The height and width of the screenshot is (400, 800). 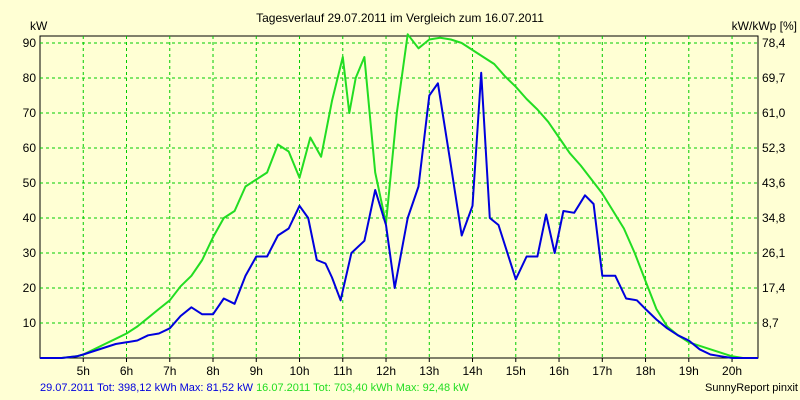 I want to click on legend-series-1: 29.07.2011 Tot: 398,12 kWh Max: 81,52 kW, so click(x=146, y=388).